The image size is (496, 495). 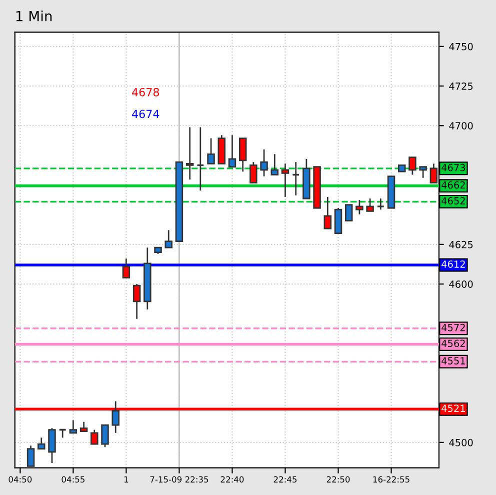 What do you see at coordinates (461, 284) in the screenshot?
I see `y-tick-label: 4600` at bounding box center [461, 284].